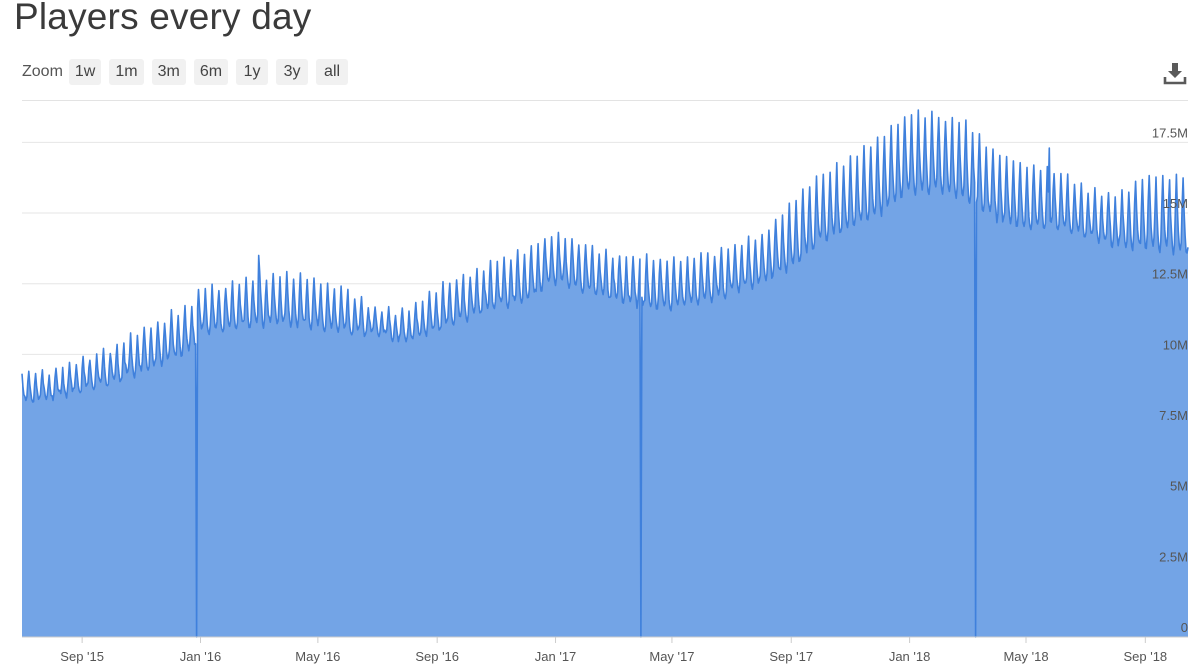  Describe the element at coordinates (1170, 274) in the screenshot. I see `y-tick-label: 12.5M` at that location.